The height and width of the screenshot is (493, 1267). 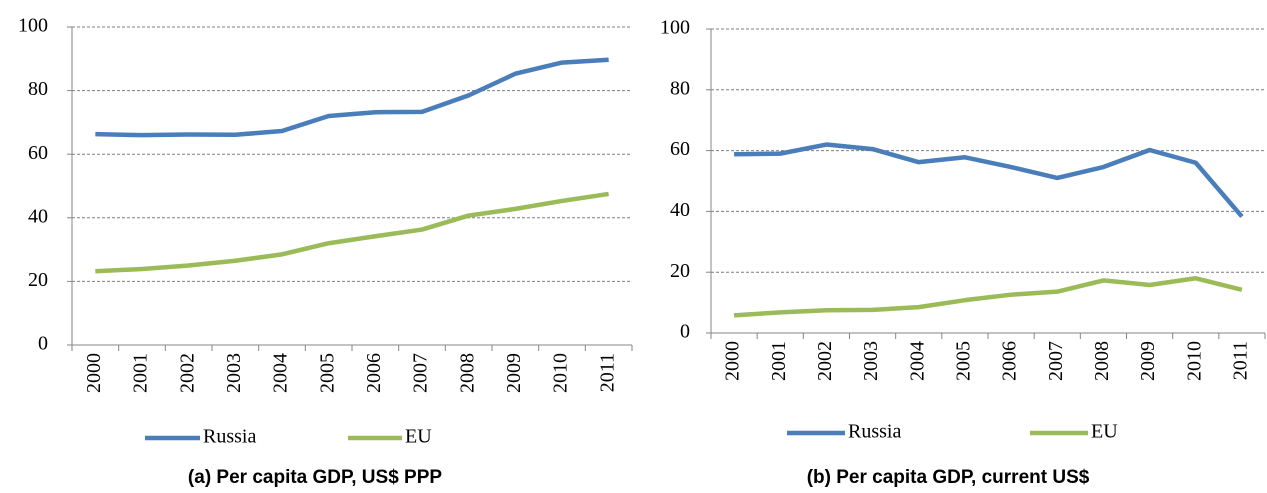 I want to click on chart-title: (b) Per capita GDP, current US$, so click(x=948, y=477).